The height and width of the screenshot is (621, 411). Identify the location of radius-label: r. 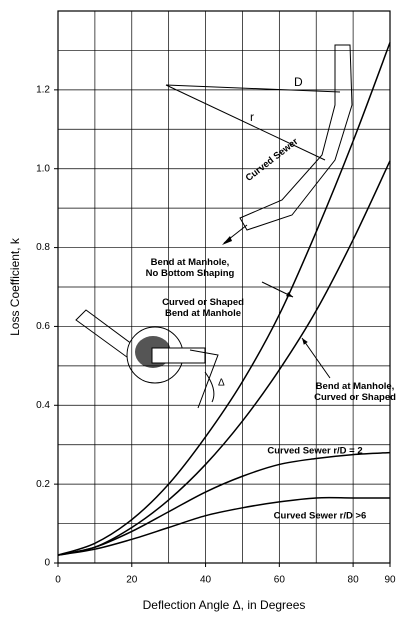
(252, 117).